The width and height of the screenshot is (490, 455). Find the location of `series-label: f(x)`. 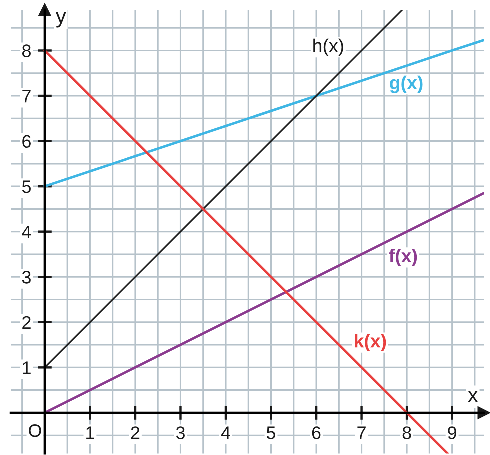

series-label: f(x) is located at coordinates (403, 257).